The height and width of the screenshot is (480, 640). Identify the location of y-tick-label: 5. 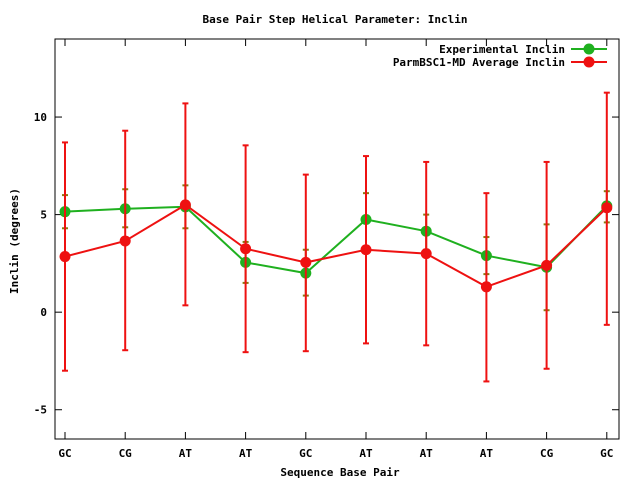
(43, 215).